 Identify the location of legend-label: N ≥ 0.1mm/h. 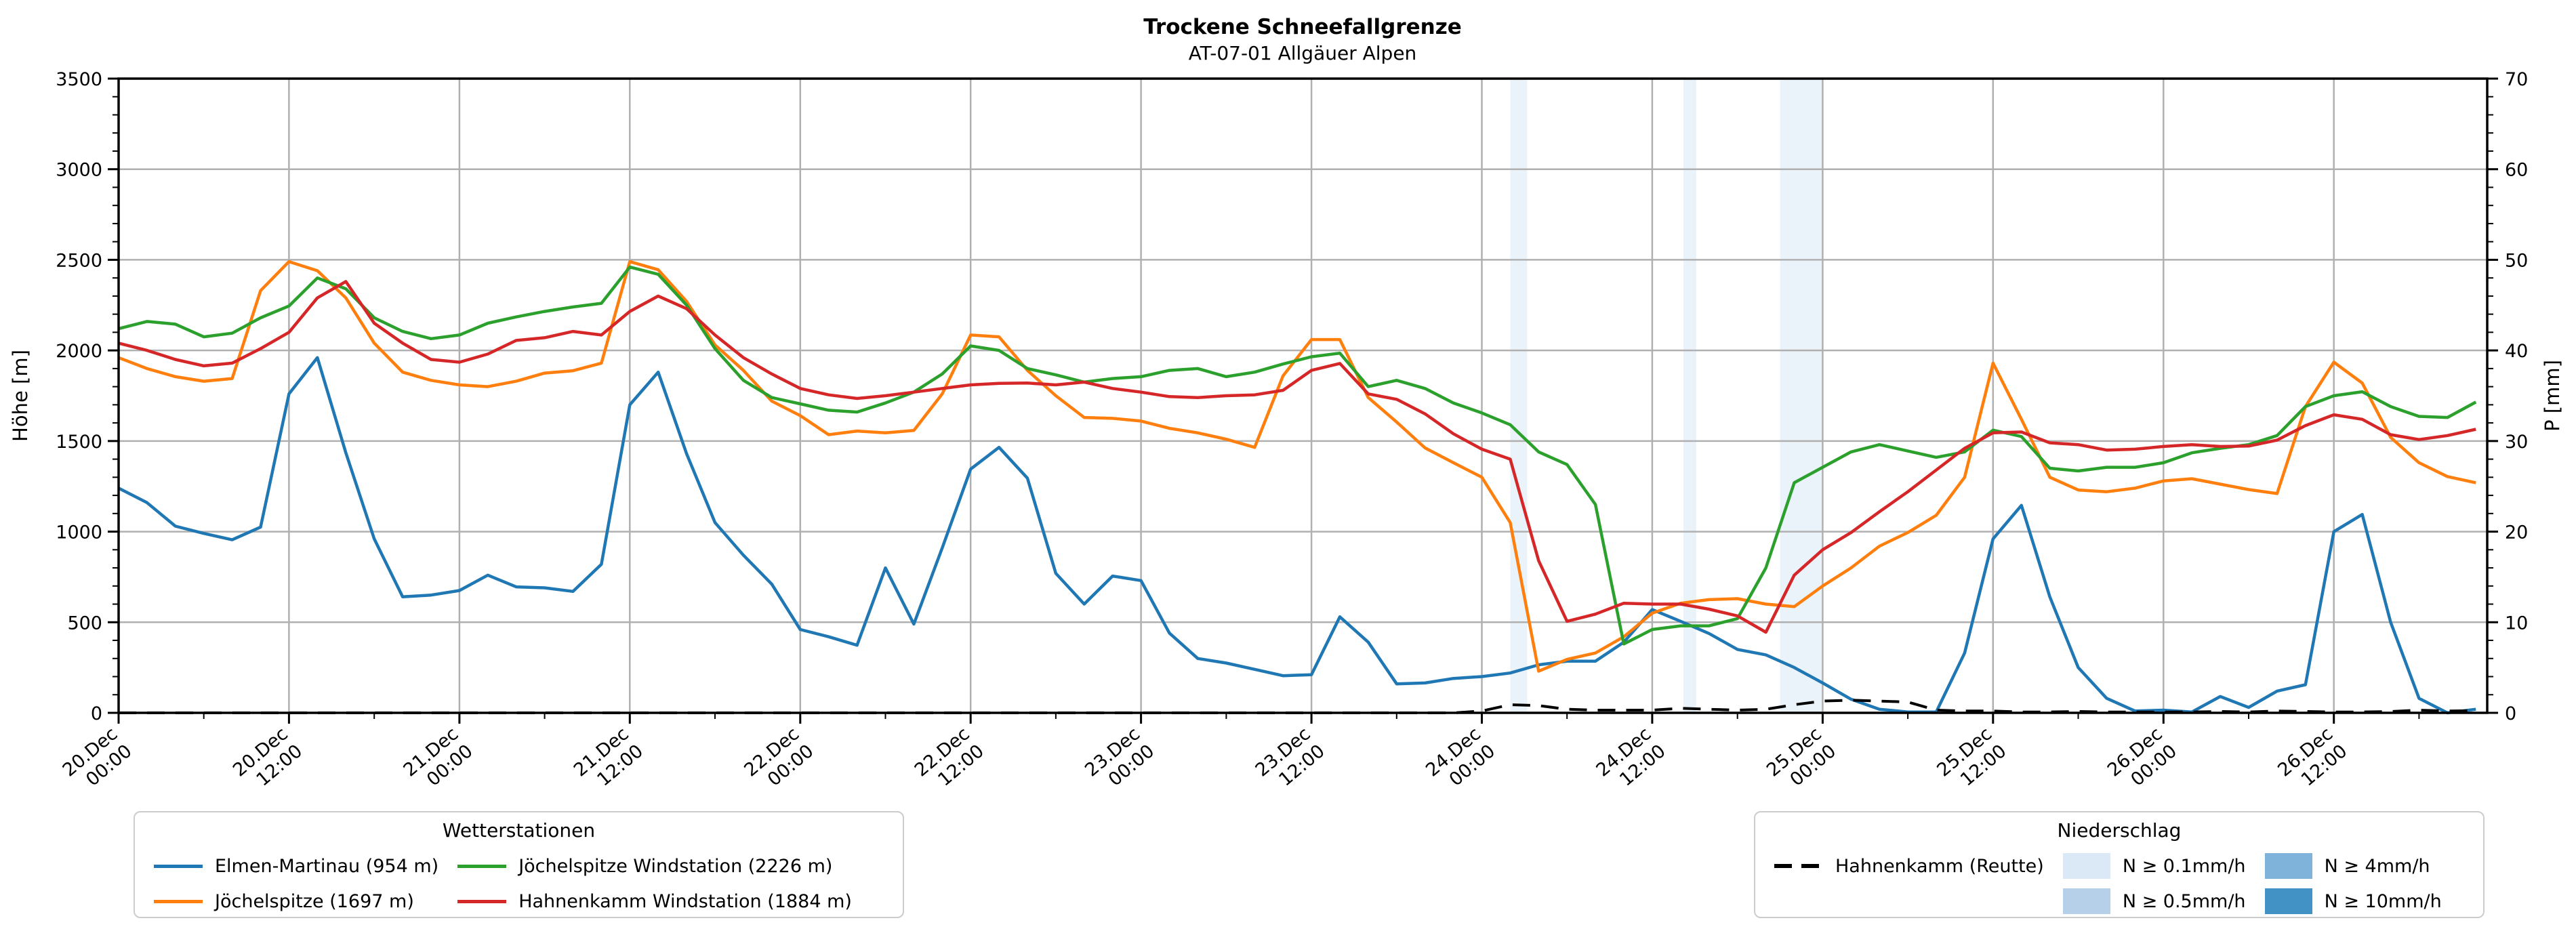
(2184, 866).